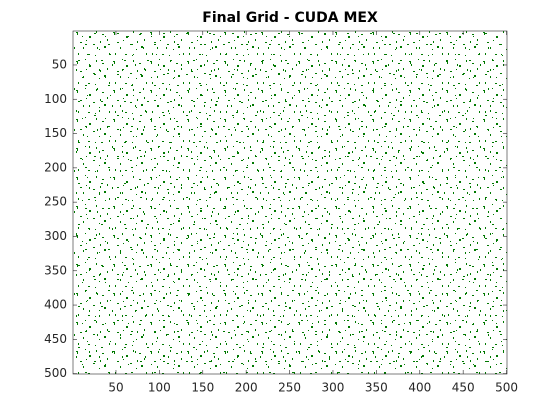 The height and width of the screenshot is (420, 560). What do you see at coordinates (289, 388) in the screenshot?
I see `x-tick-label: 250` at bounding box center [289, 388].